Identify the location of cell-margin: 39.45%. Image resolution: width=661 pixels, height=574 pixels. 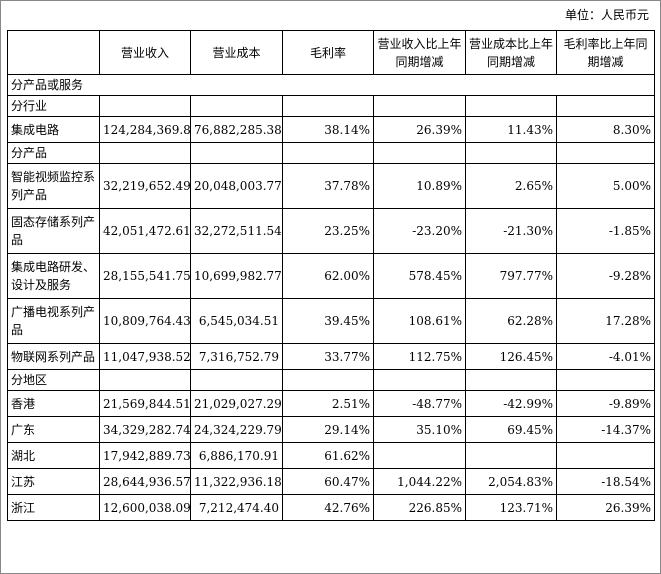
(328, 321).